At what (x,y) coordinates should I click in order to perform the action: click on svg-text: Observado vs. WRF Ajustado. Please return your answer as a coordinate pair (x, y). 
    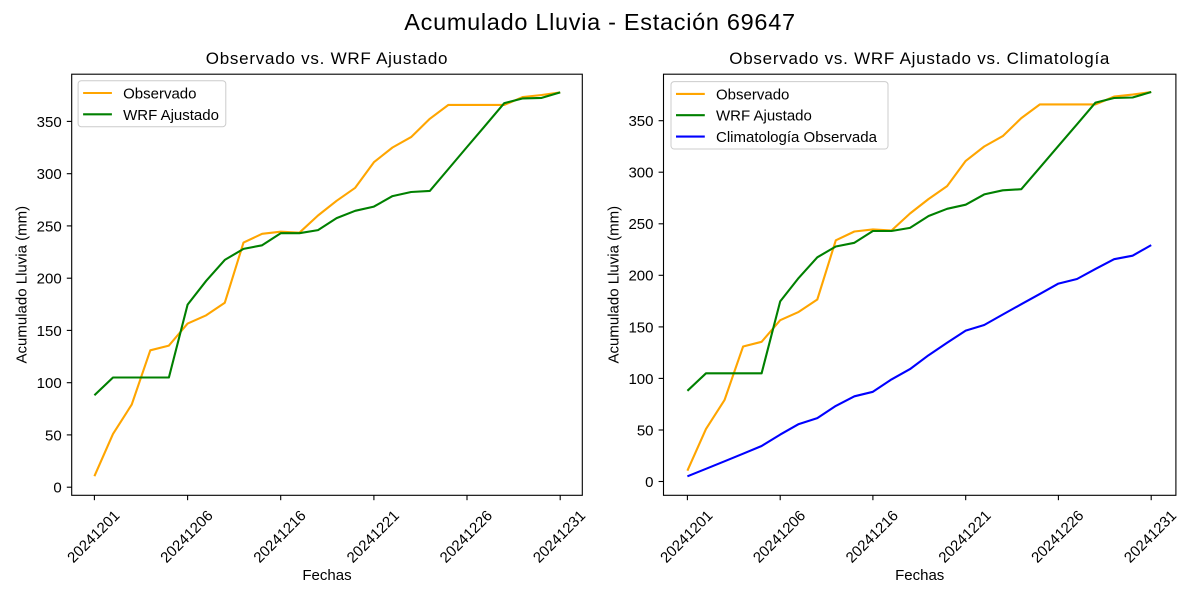
    Looking at the image, I should click on (327, 58).